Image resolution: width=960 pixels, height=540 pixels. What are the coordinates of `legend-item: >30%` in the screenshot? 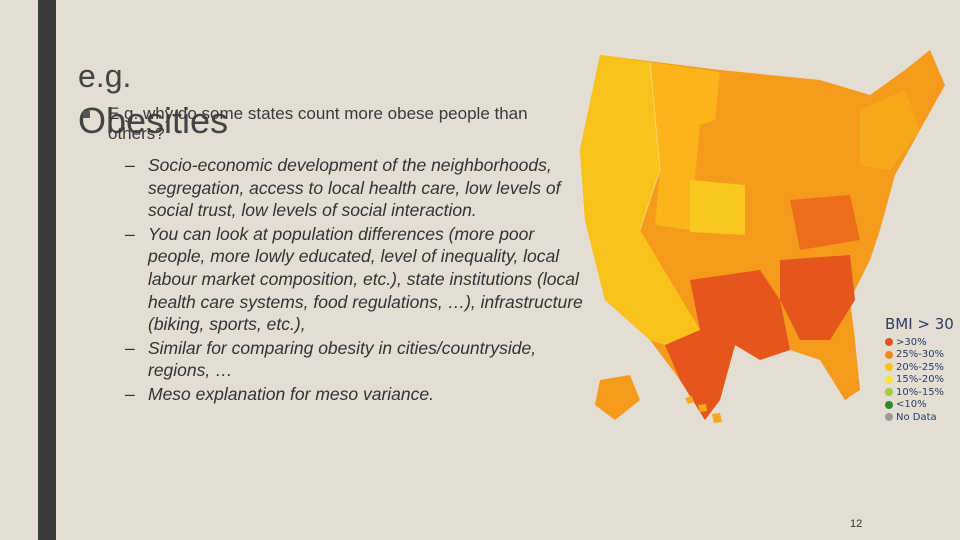 It's located at (919, 342).